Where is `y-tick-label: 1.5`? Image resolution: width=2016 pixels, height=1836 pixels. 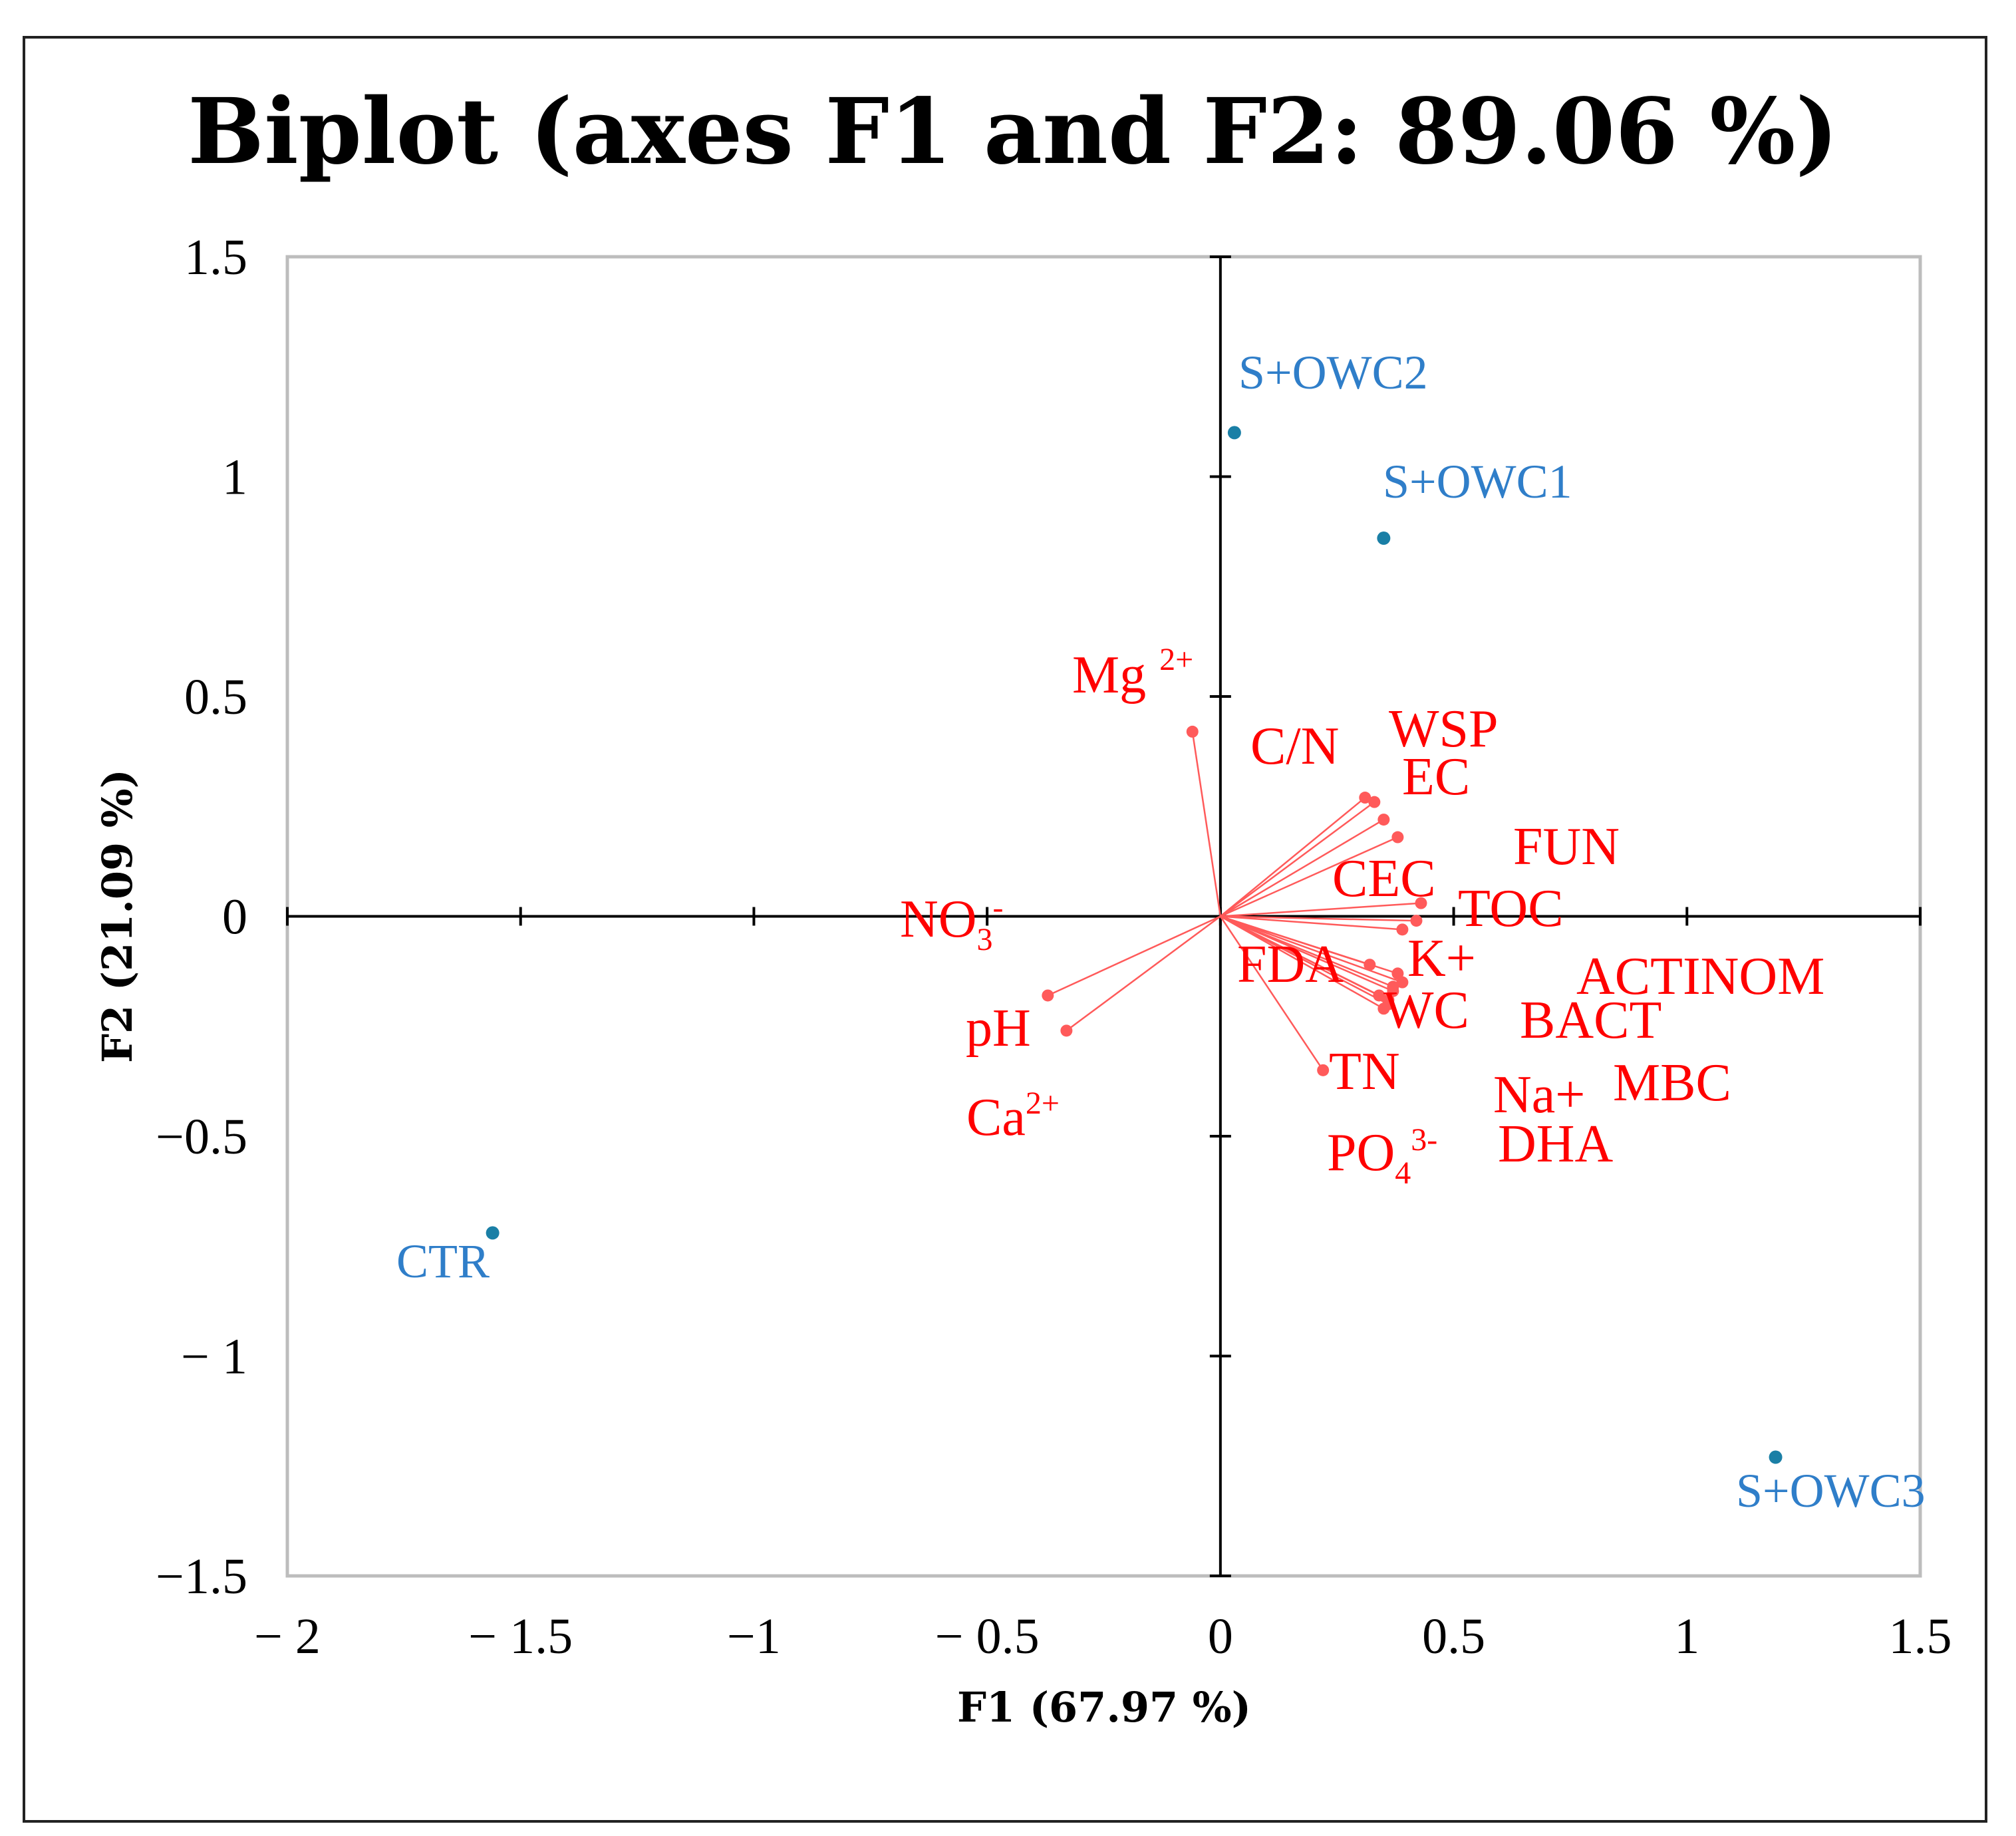 y-tick-label: 1.5 is located at coordinates (215, 257).